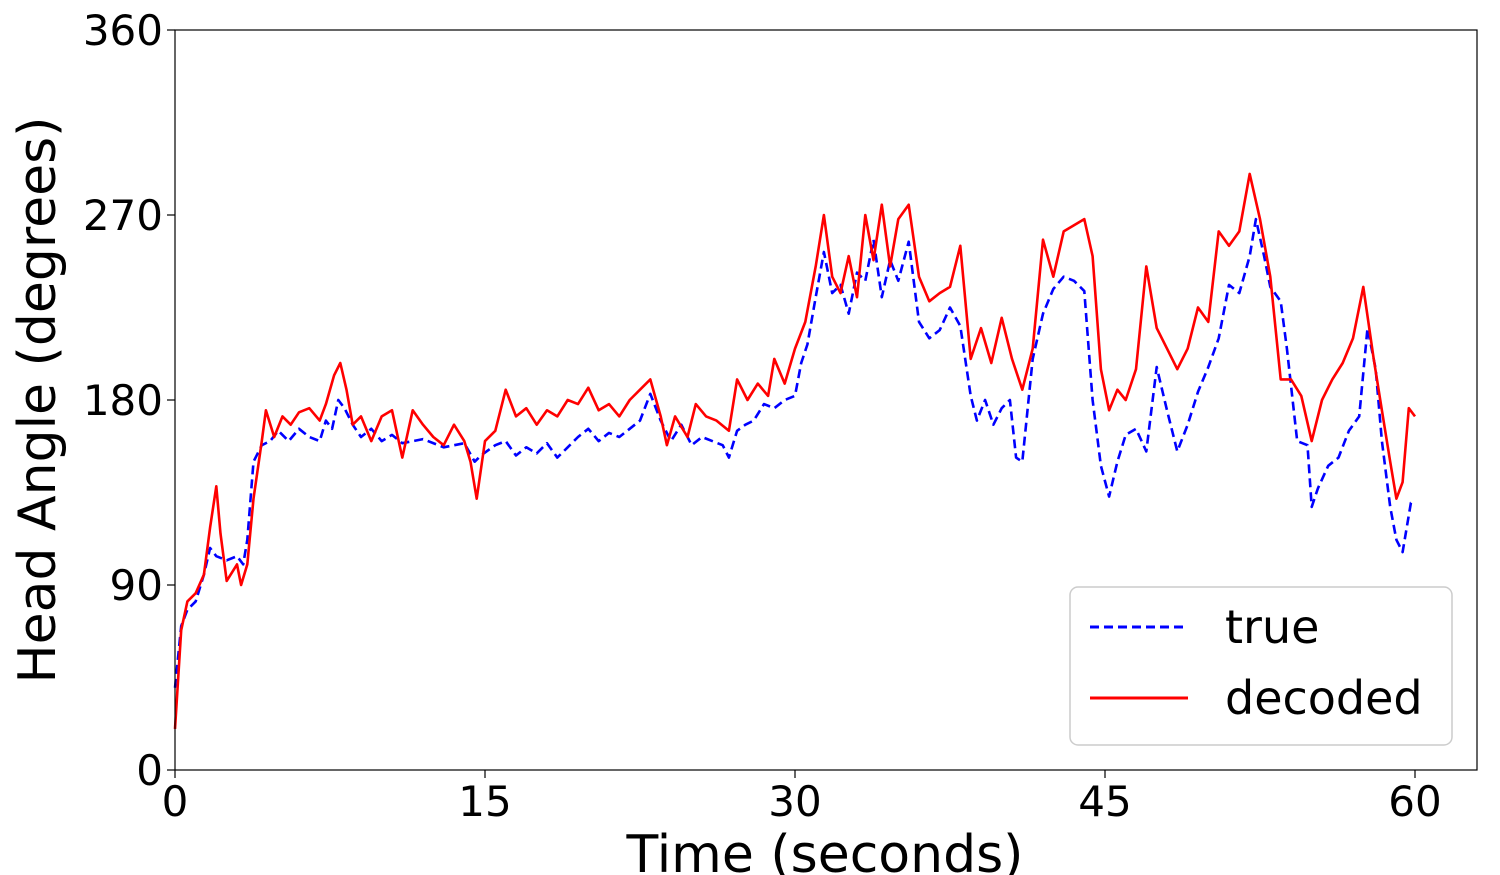 The height and width of the screenshot is (875, 1500). What do you see at coordinates (1261, 666) in the screenshot?
I see `legend: true decoded` at bounding box center [1261, 666].